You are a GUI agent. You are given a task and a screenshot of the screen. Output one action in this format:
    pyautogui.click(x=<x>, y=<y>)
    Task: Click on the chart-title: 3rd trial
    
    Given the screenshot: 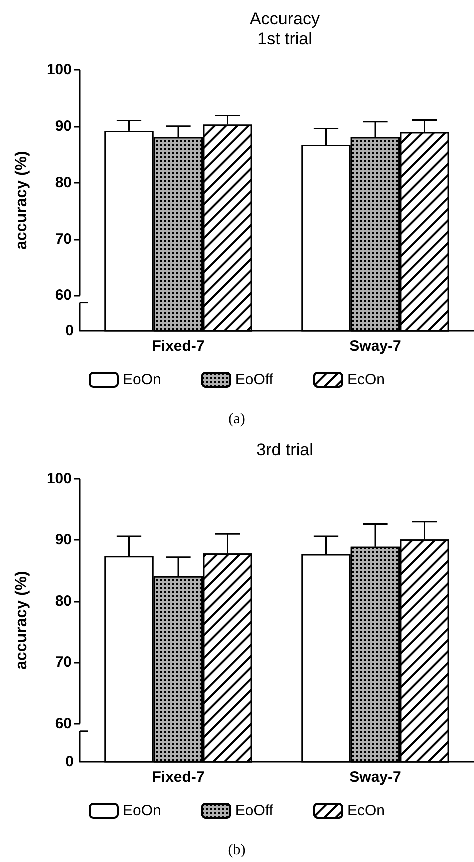 What is the action you would take?
    pyautogui.click(x=285, y=450)
    